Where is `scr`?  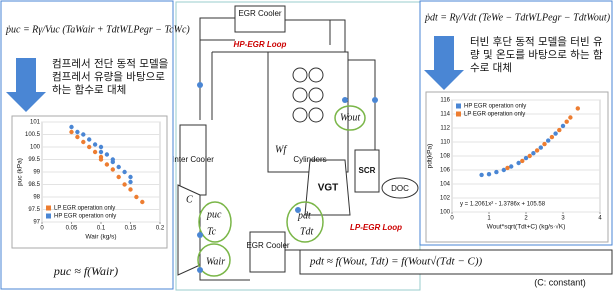
scr is located at coordinates (367, 171).